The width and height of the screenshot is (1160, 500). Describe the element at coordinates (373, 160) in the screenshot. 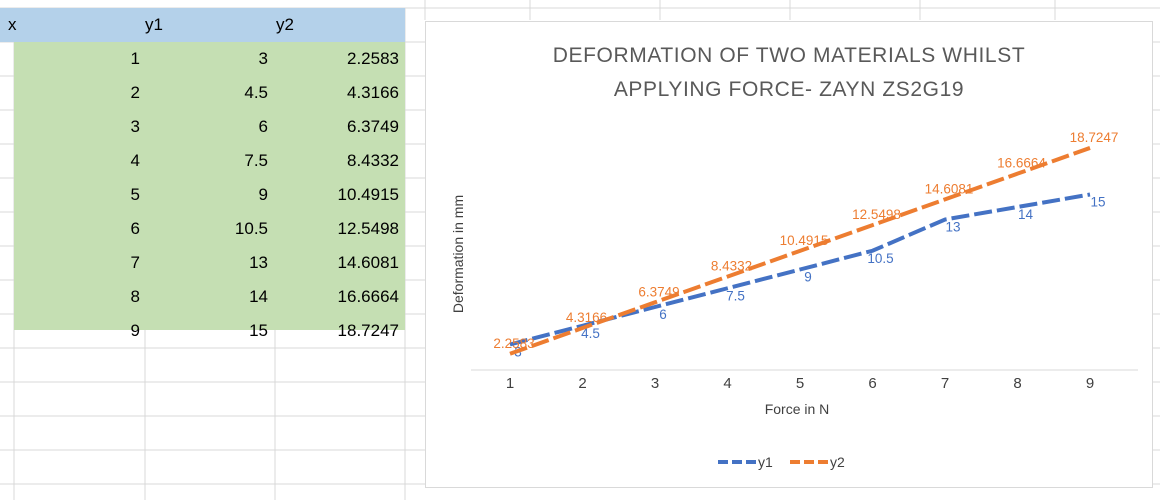

I see `cell-y2-row-4: 8.4332` at that location.